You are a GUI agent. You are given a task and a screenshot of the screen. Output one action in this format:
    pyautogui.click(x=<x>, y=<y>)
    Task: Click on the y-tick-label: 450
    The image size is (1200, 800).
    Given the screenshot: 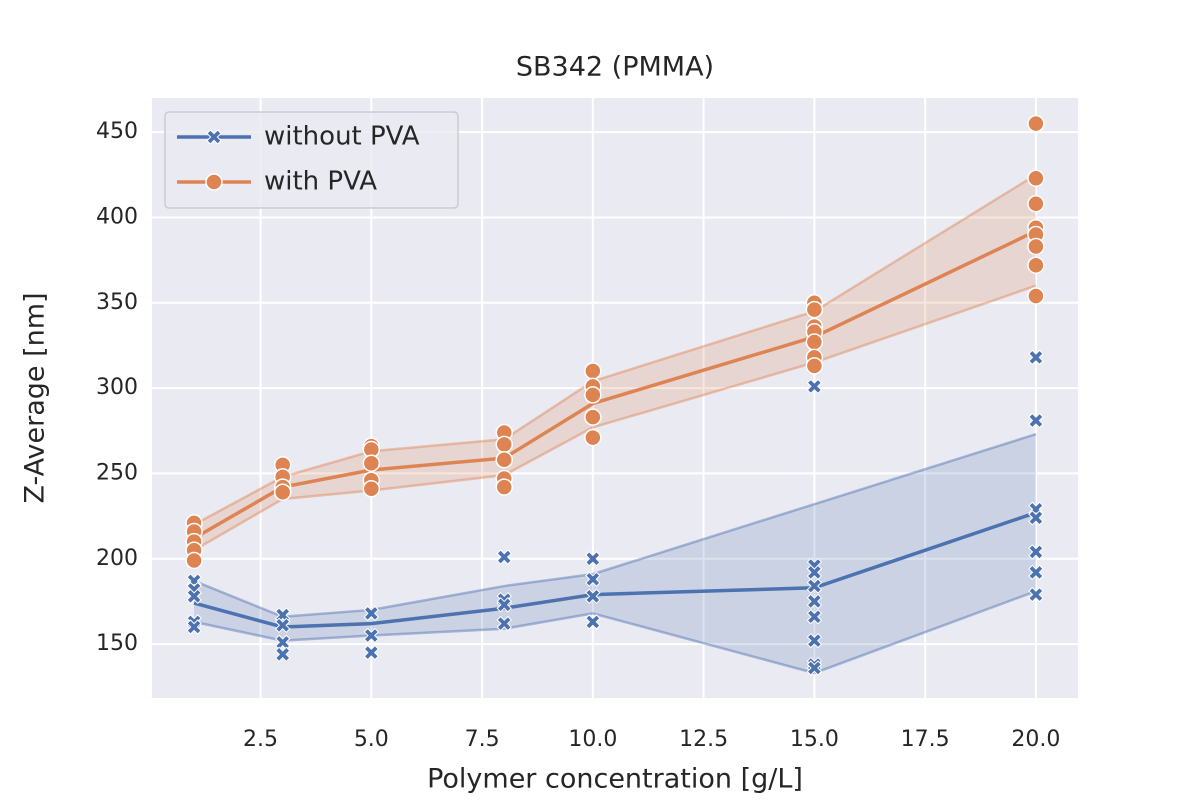 What is the action you would take?
    pyautogui.click(x=117, y=131)
    